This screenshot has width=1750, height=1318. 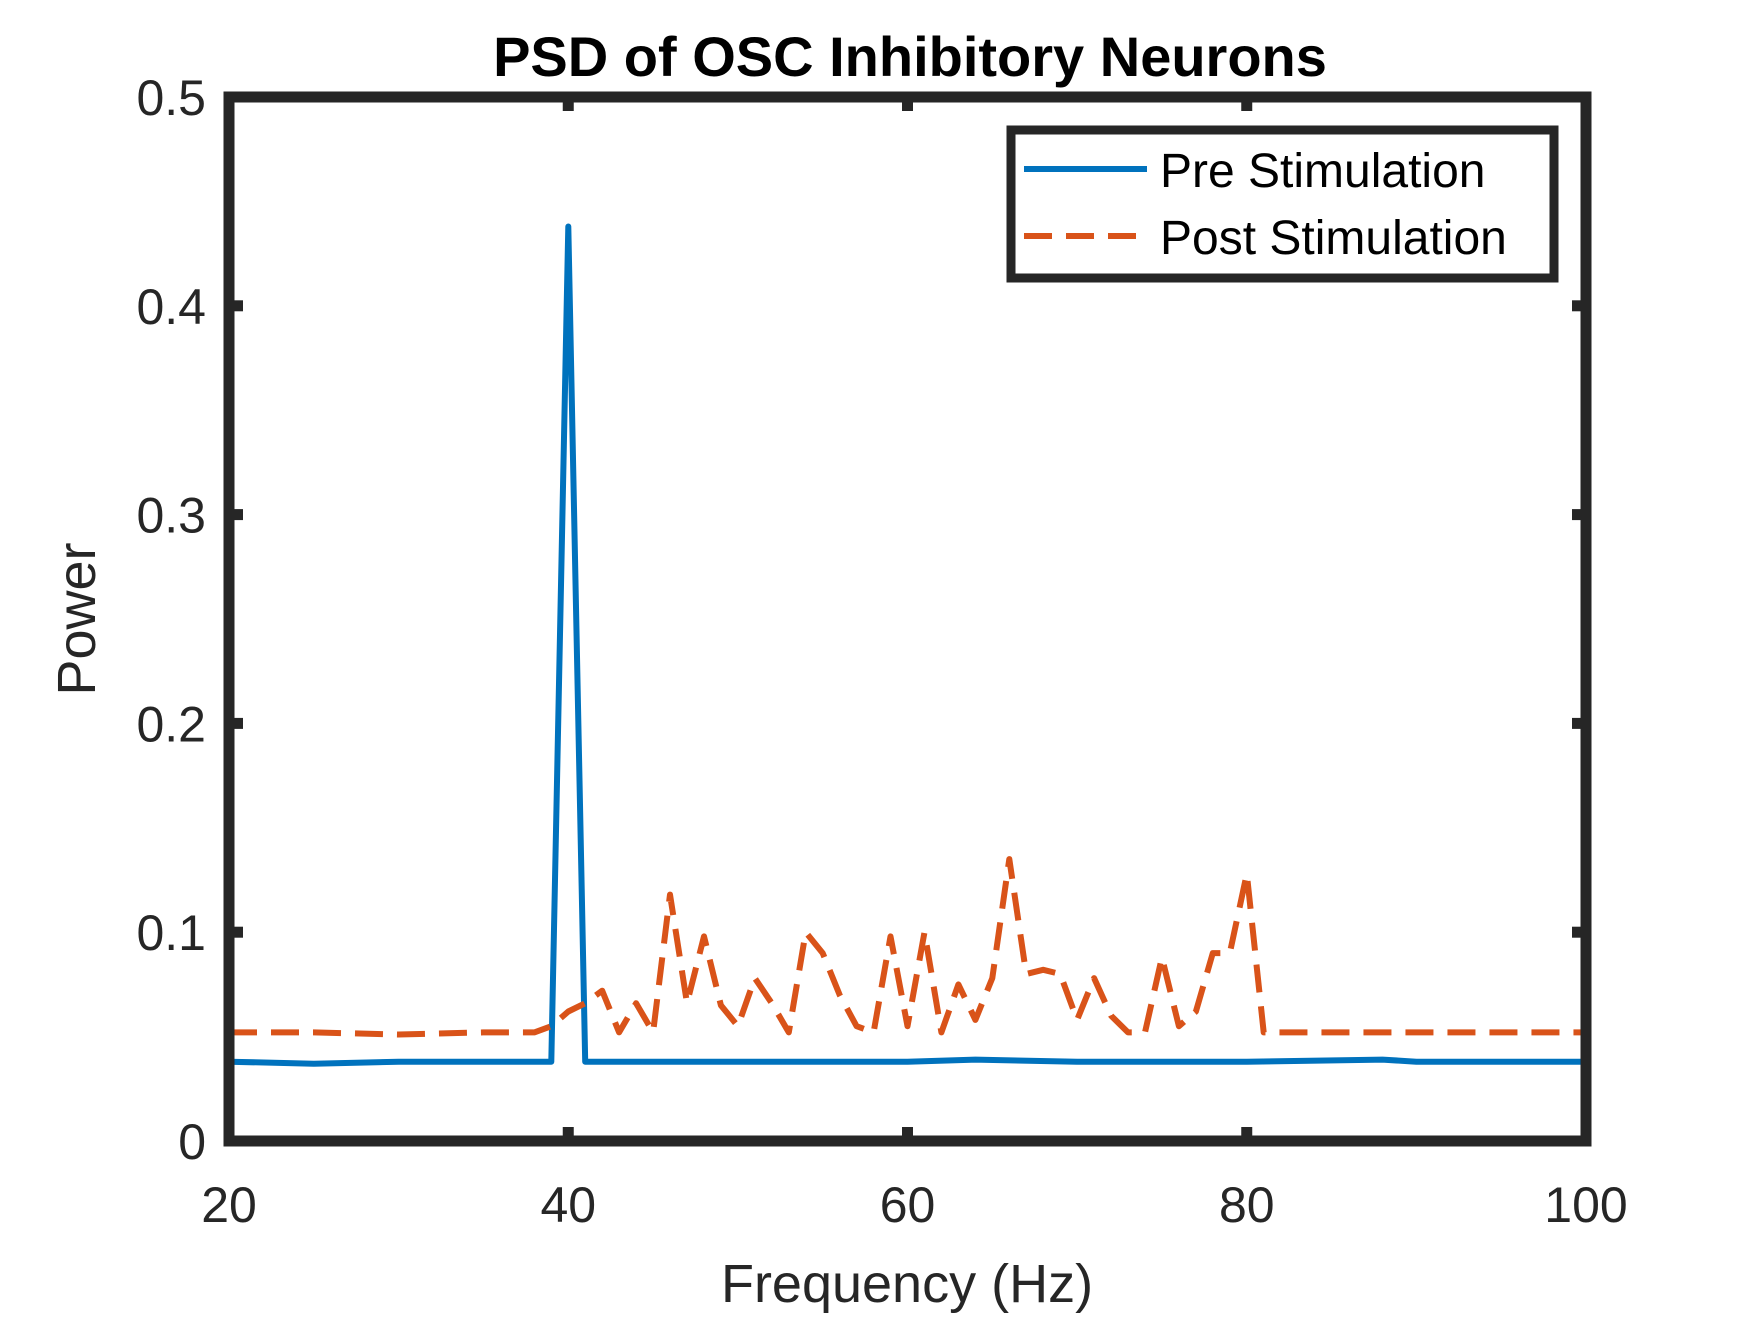 What do you see at coordinates (171, 933) in the screenshot?
I see `y-tick-label: 0.1` at bounding box center [171, 933].